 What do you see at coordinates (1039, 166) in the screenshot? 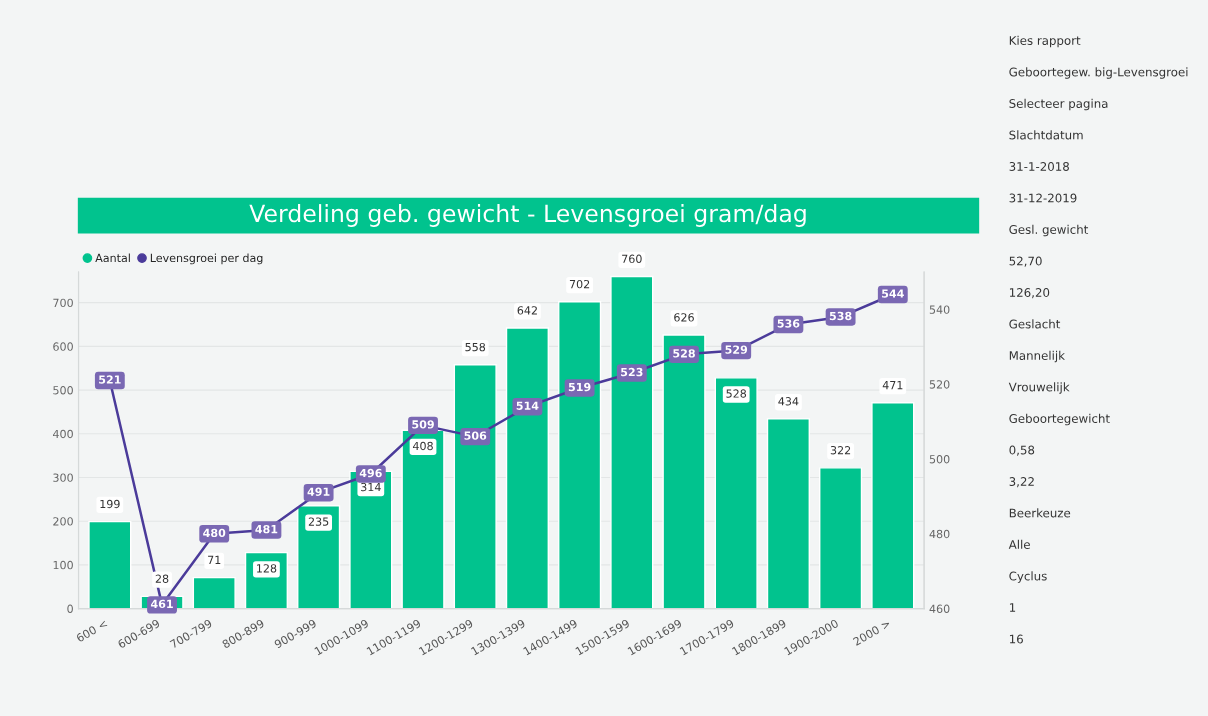
I see `text: 31-1-2018` at bounding box center [1039, 166].